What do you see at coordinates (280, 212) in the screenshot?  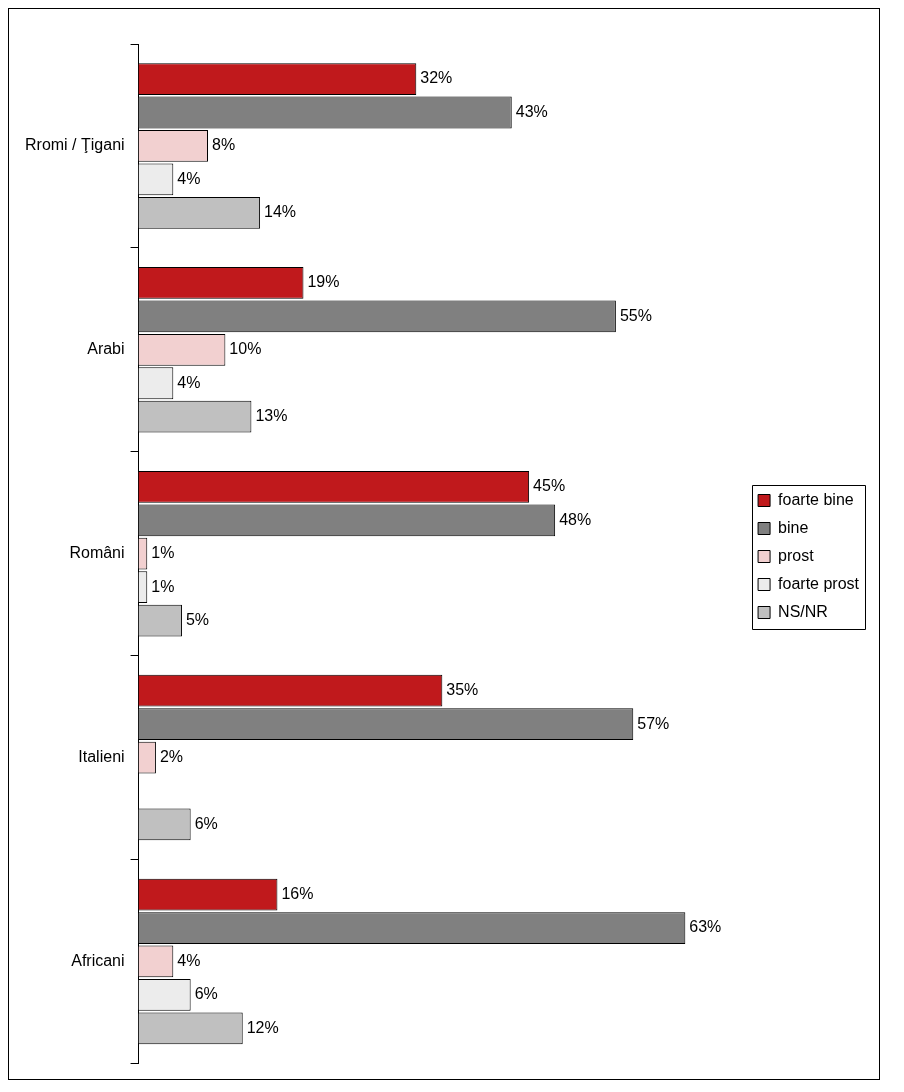 I see `data-label: 14%` at bounding box center [280, 212].